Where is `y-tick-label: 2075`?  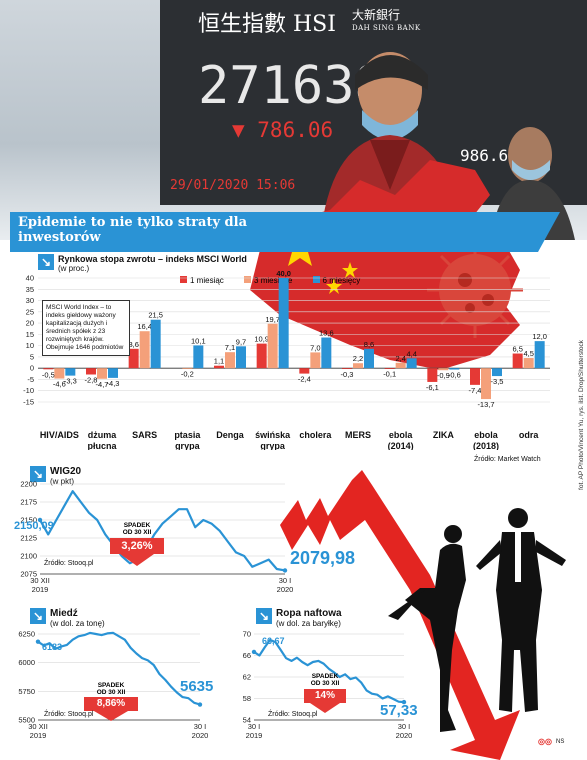 y-tick-label: 2075 is located at coordinates (28, 574).